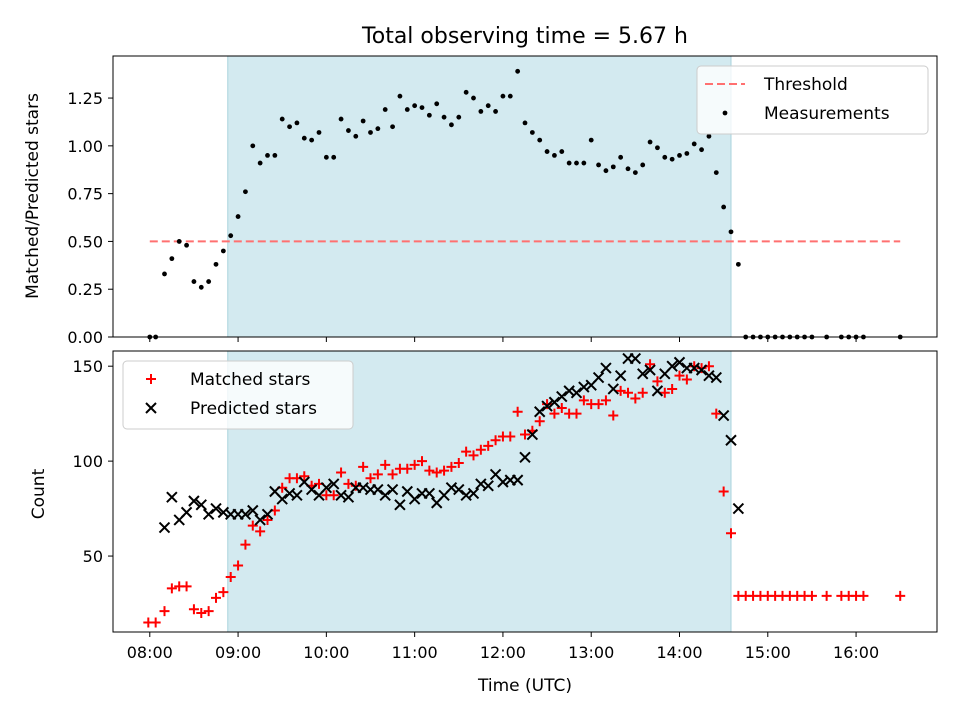 The height and width of the screenshot is (720, 960). Describe the element at coordinates (250, 380) in the screenshot. I see `legend-label: Matched stars` at that location.